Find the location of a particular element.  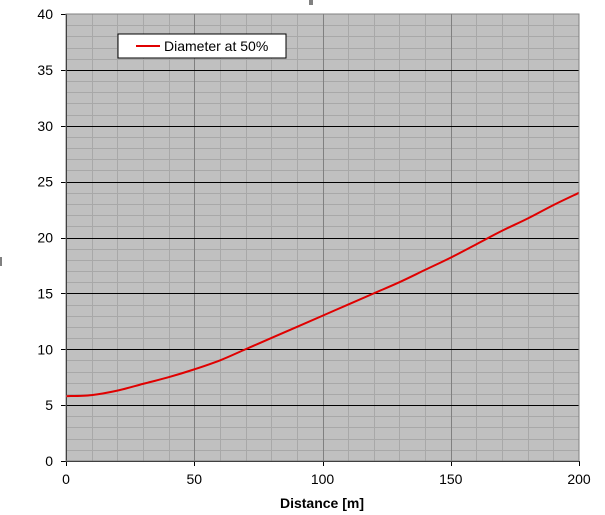

y-tick-label-10: 10 is located at coordinates (45, 349).